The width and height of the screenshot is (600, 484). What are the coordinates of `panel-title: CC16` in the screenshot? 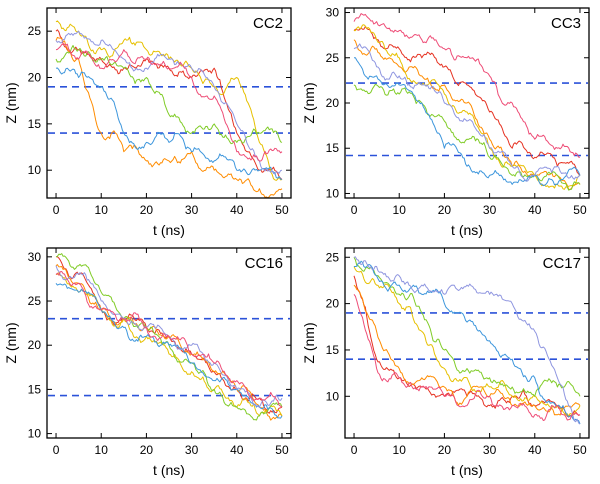 It's located at (264, 263).